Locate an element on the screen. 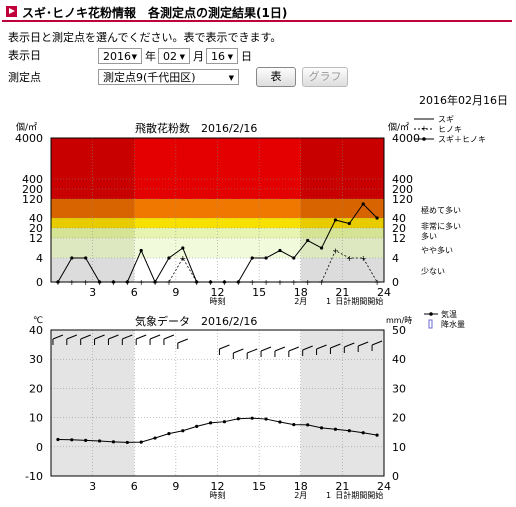 The height and width of the screenshot is (507, 516). wind-barbs is located at coordinates (217, 346).